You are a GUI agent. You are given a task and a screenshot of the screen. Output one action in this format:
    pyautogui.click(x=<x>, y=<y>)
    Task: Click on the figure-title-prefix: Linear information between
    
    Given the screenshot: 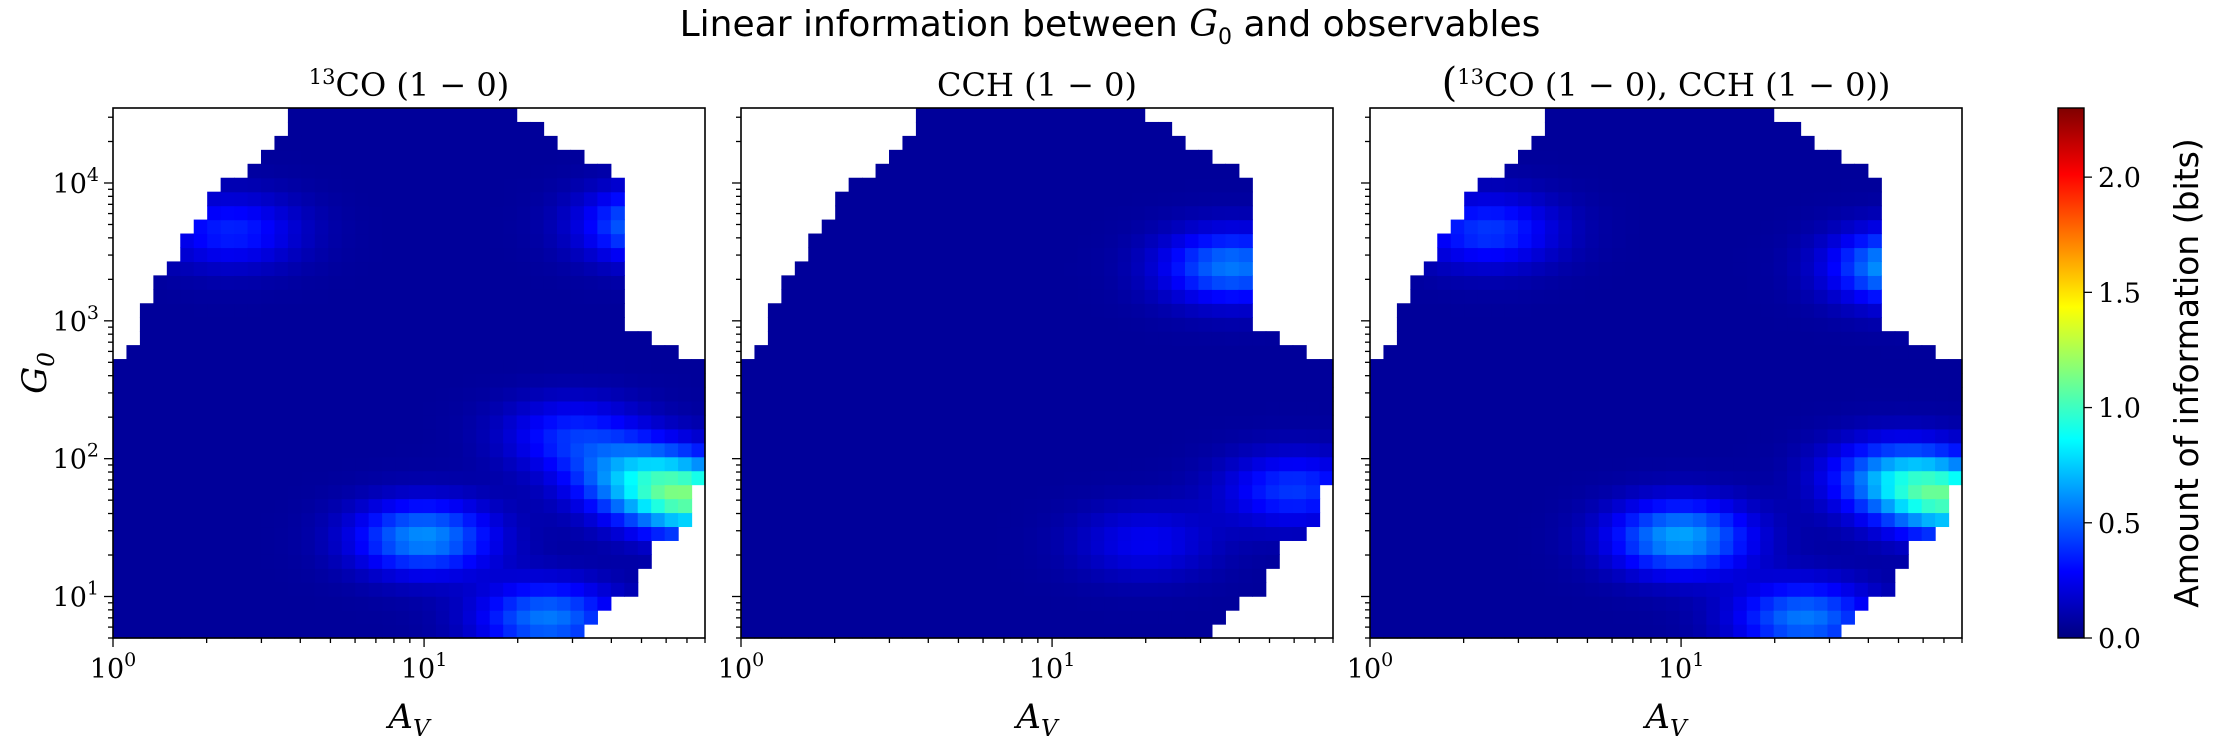 What is the action you would take?
    pyautogui.click(x=928, y=24)
    